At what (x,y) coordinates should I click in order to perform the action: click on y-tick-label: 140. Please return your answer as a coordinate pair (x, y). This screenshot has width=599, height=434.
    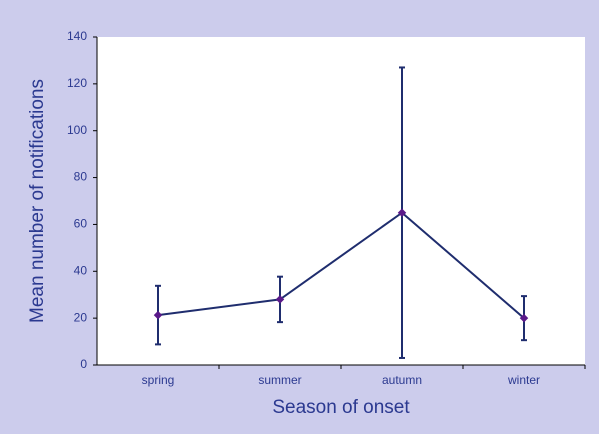
    Looking at the image, I should click on (77, 36).